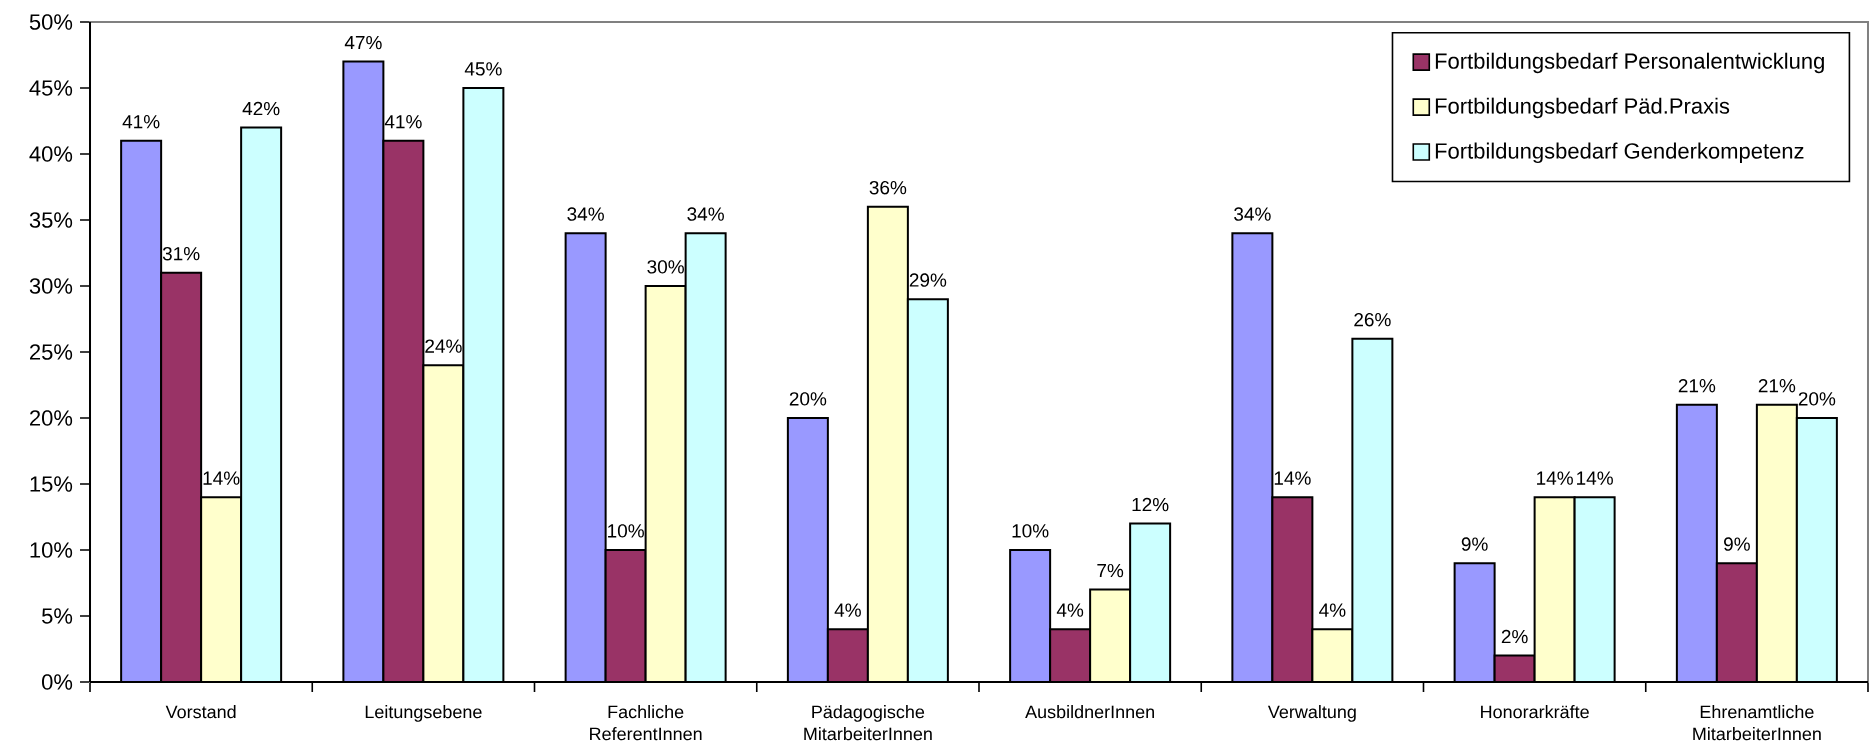 The width and height of the screenshot is (1874, 753). I want to click on data-label: 7%, so click(1110, 570).